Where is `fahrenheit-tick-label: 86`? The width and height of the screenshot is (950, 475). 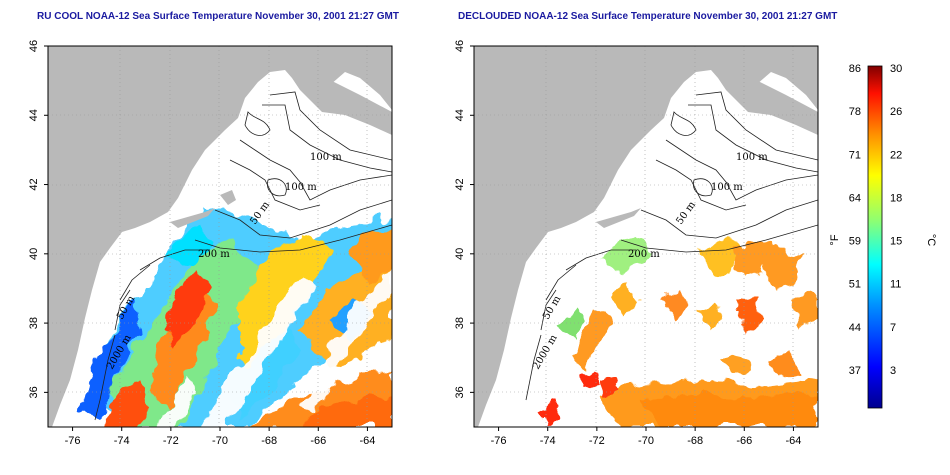
fahrenheit-tick-label: 86 is located at coordinates (855, 69).